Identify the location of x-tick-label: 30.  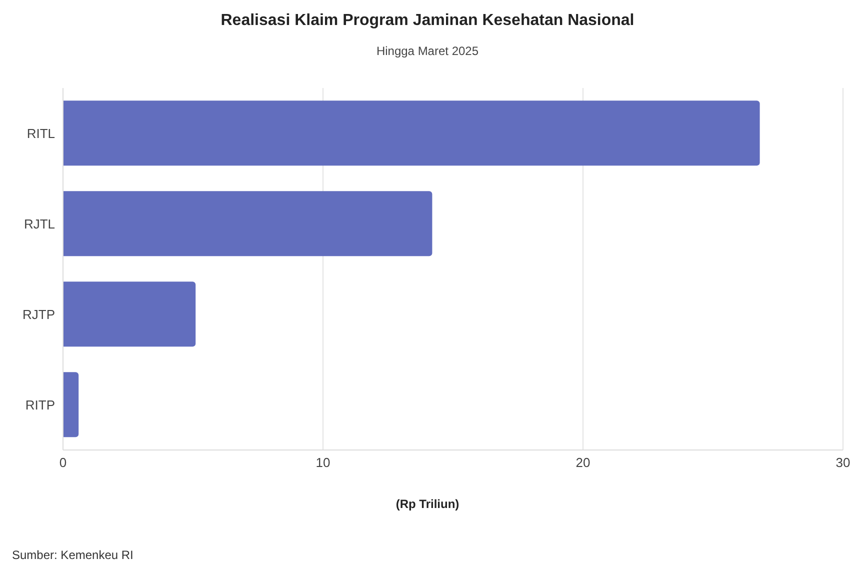
(843, 462).